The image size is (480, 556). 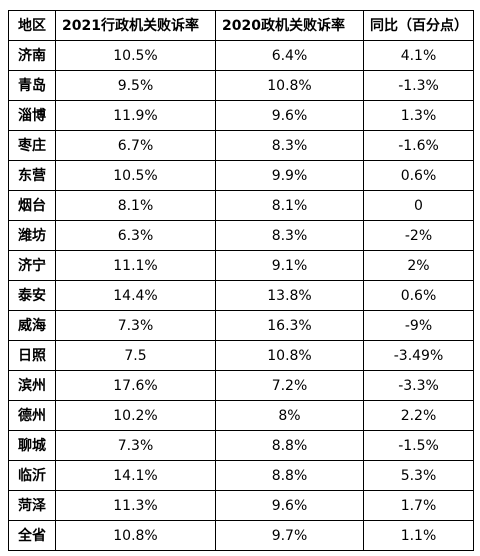 I want to click on table-row: 德州 10.2% 8% 2.2%, so click(x=241, y=415).